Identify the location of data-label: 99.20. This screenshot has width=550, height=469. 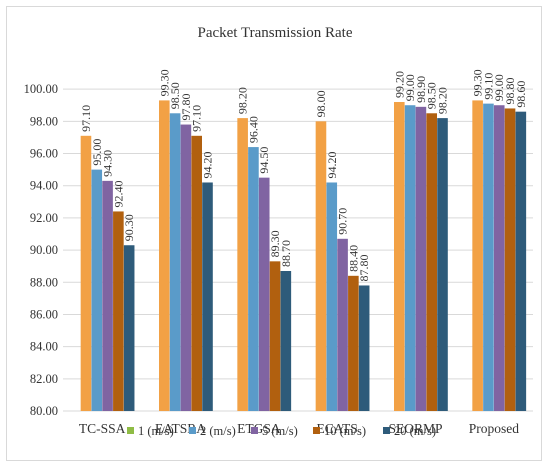
(399, 84).